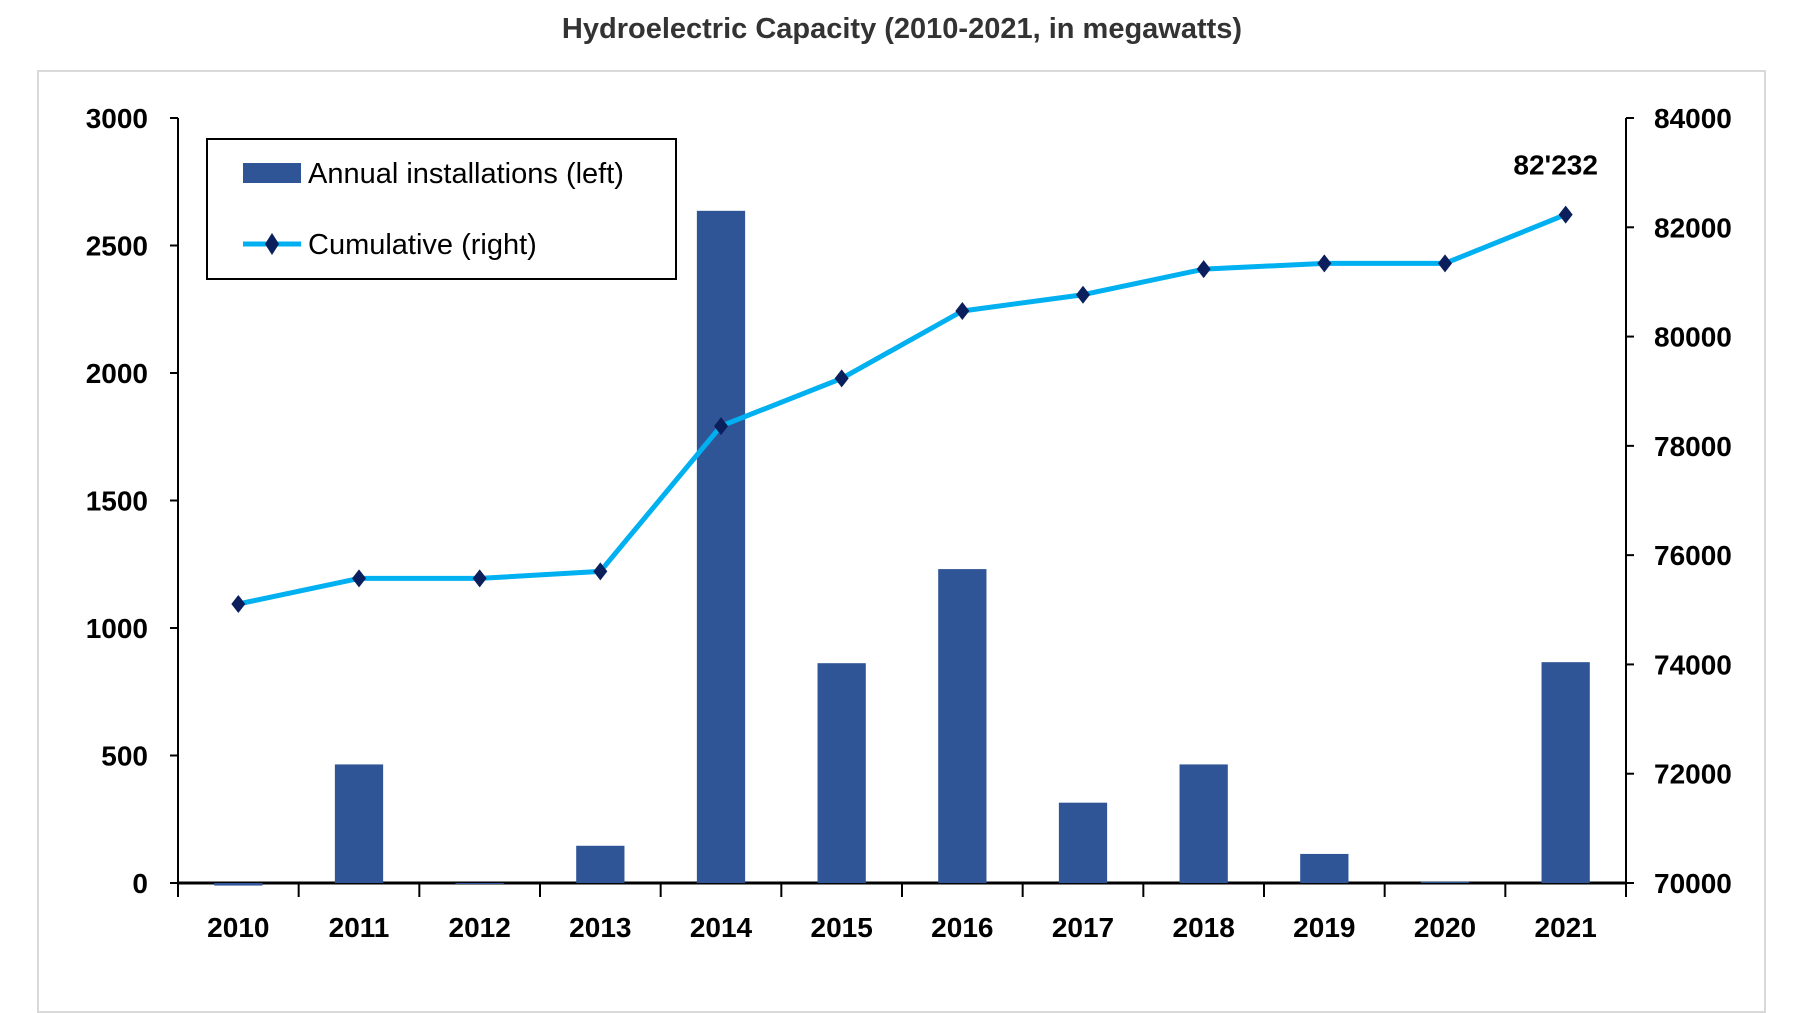 The image size is (1800, 1013). What do you see at coordinates (962, 310) in the screenshot?
I see `marker-2016` at bounding box center [962, 310].